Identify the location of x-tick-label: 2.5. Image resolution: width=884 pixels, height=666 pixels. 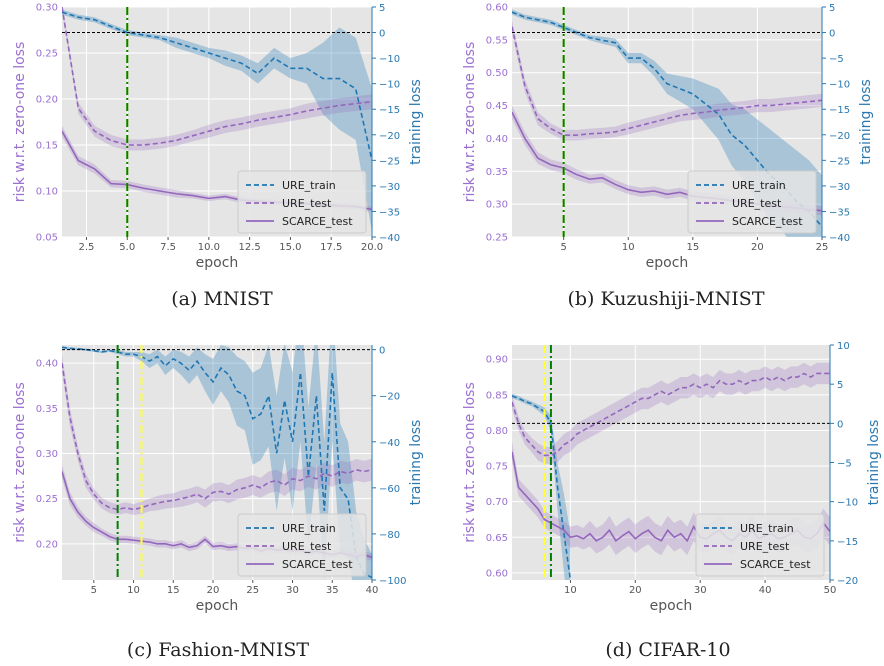
(87, 247).